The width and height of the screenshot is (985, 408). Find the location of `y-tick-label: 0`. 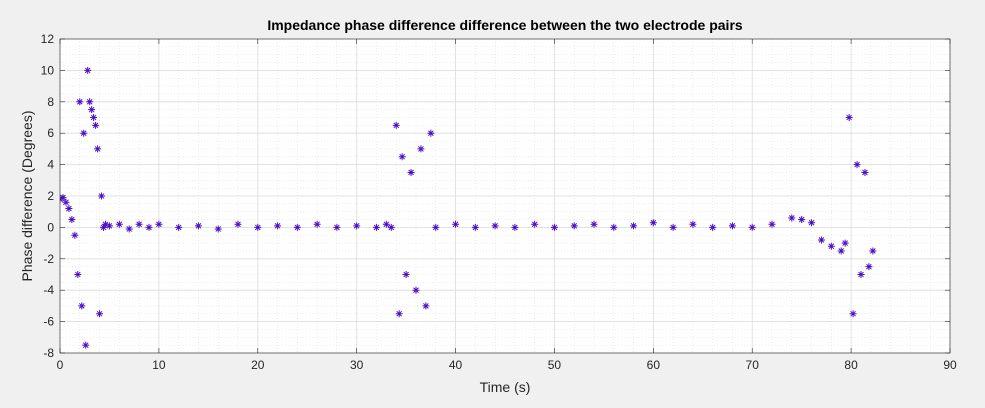

y-tick-label: 0 is located at coordinates (50, 227).